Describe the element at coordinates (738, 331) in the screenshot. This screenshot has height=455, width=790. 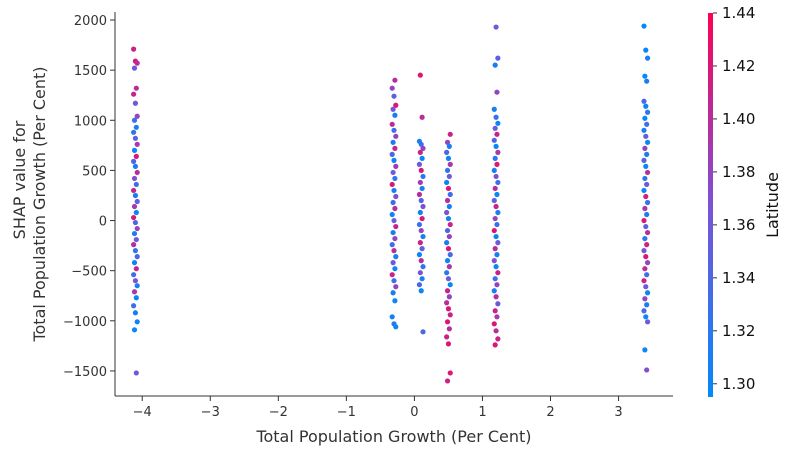
I see `colorbar-tick-label: 1.32` at that location.